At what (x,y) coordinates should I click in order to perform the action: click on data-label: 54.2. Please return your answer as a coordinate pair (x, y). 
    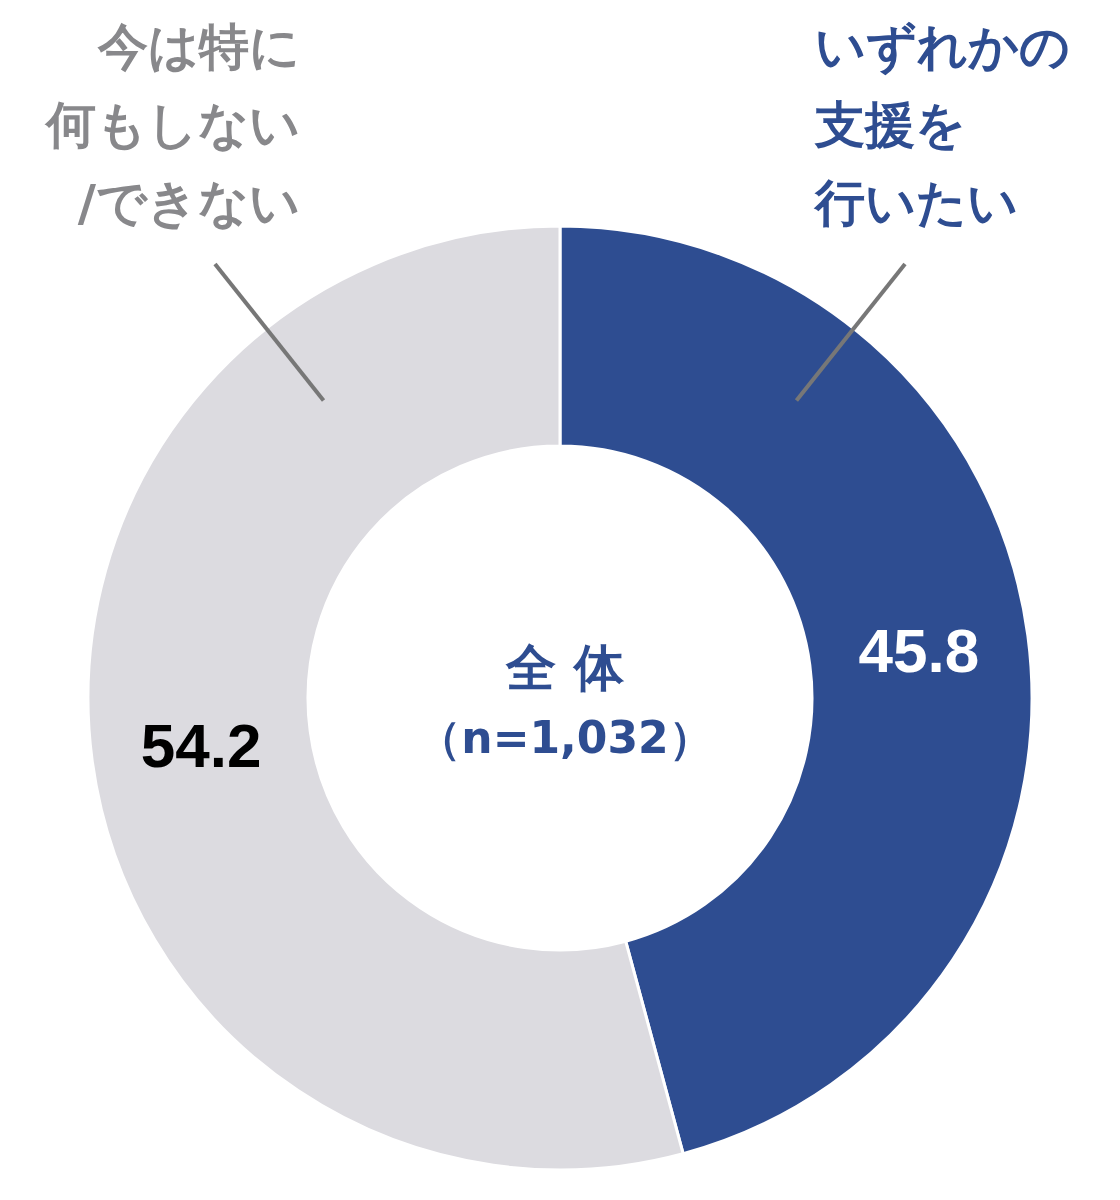
    Looking at the image, I should click on (201, 746).